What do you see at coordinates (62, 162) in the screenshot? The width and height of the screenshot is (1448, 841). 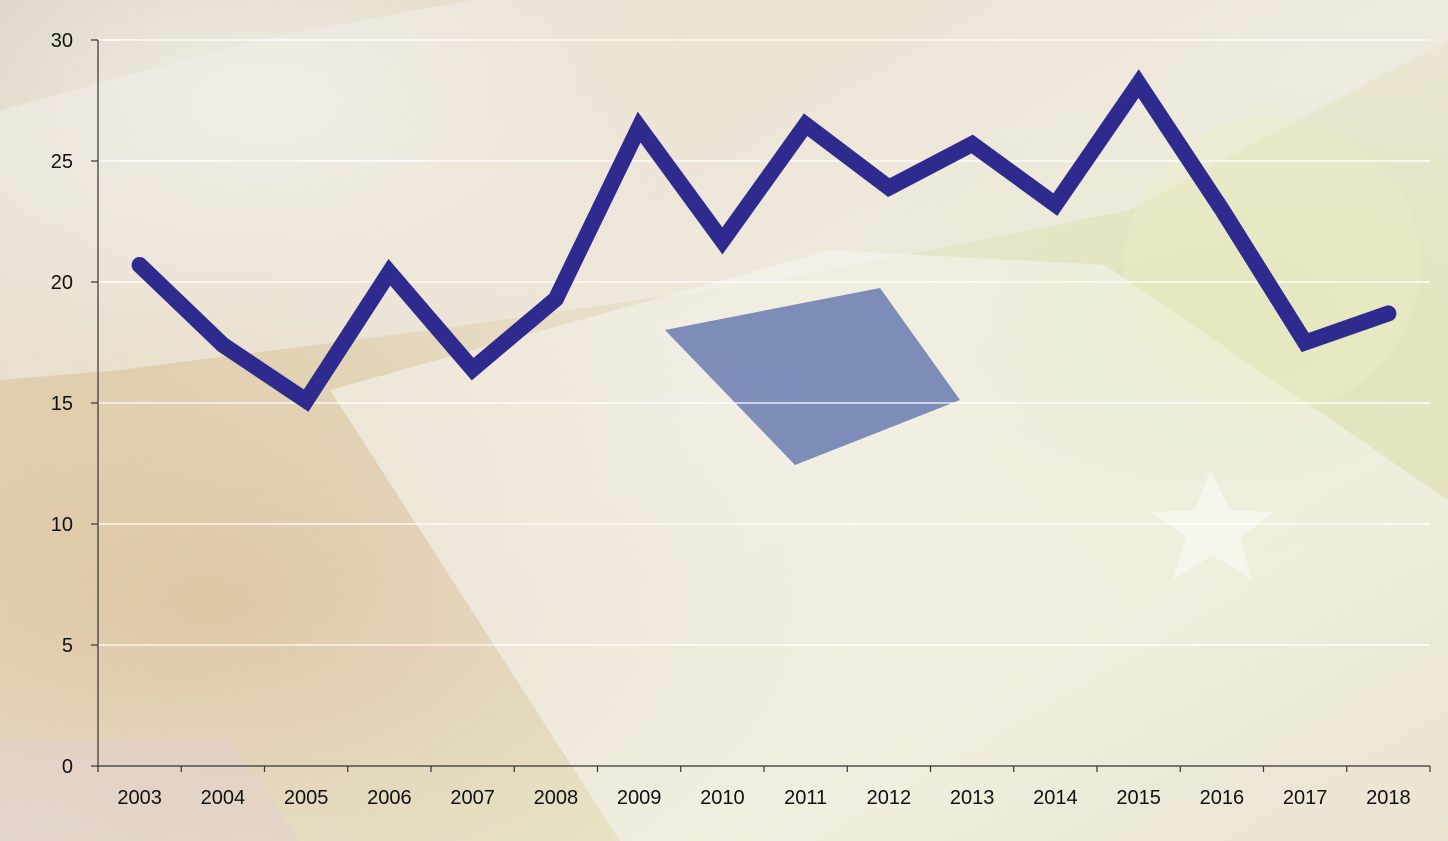 I see `y-tick-label: 25` at bounding box center [62, 162].